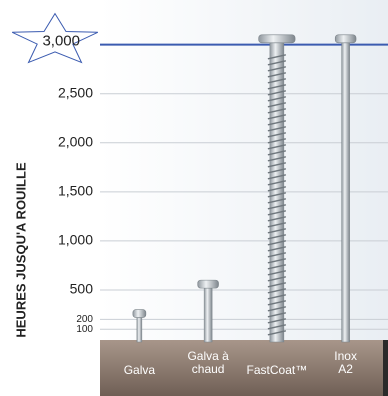  I want to click on edge, so click(385, 368).